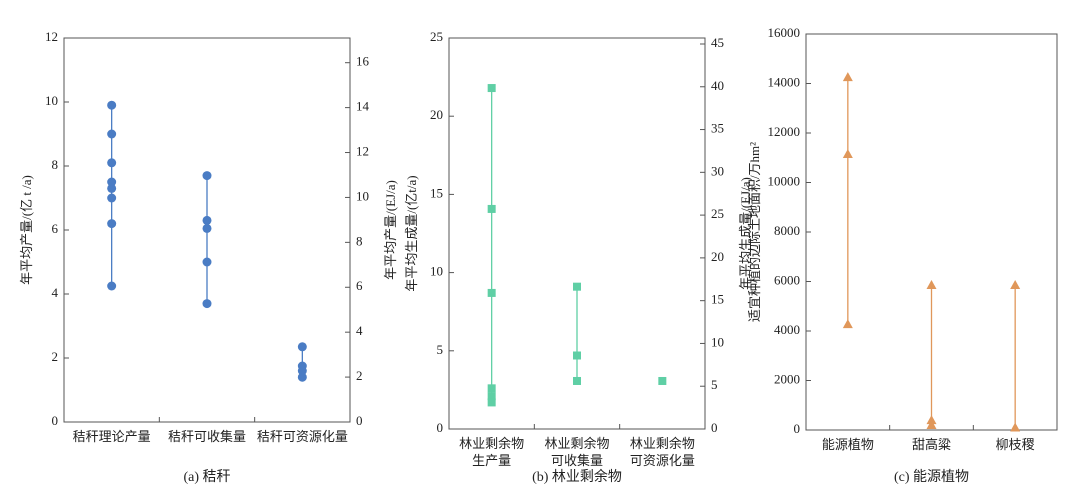  Describe the element at coordinates (717, 42) in the screenshot. I see `y2-tick-label: 45` at that location.